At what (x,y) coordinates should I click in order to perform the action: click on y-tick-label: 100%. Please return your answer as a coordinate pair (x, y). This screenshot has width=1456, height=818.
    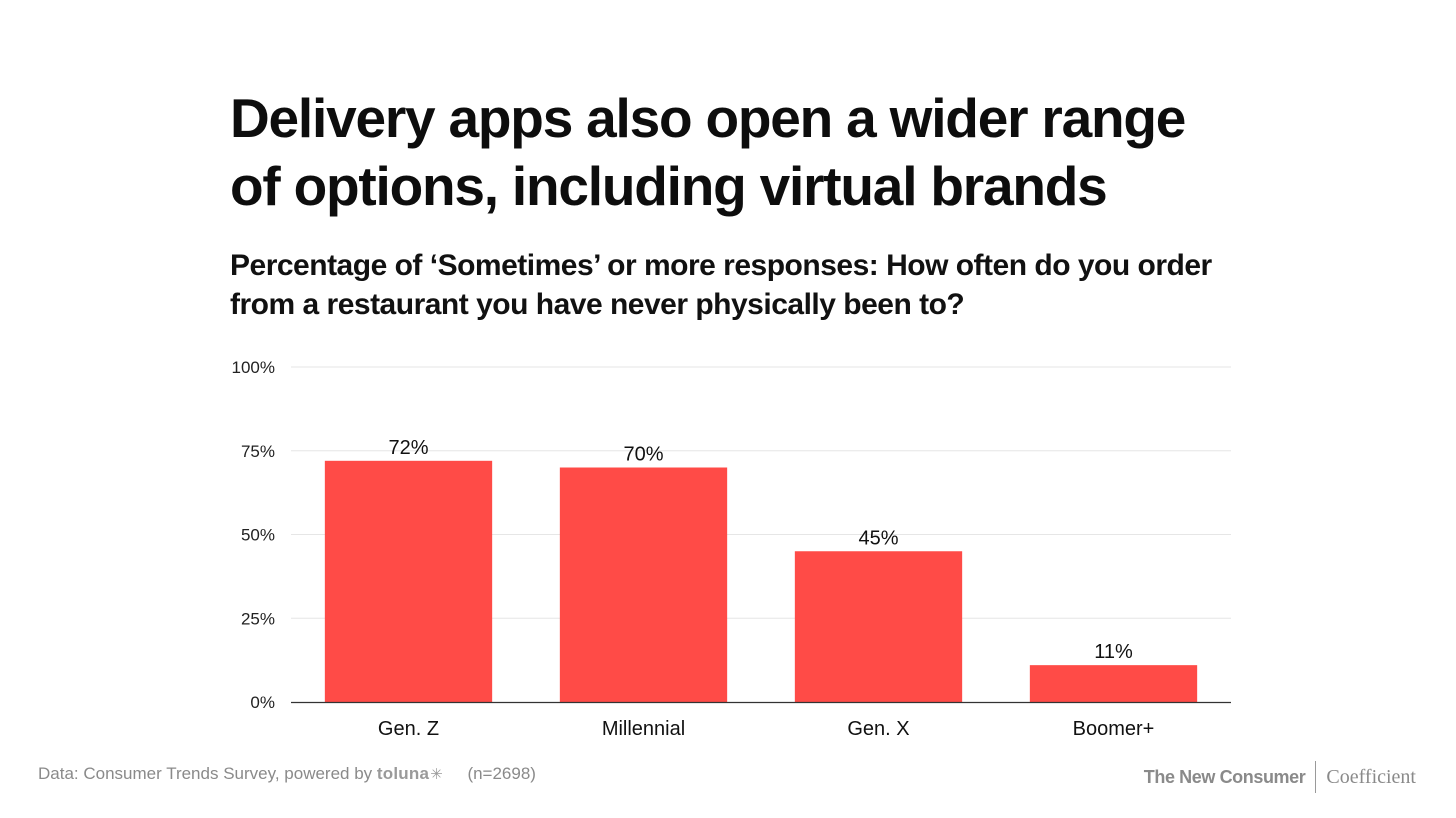
    Looking at the image, I should click on (253, 367).